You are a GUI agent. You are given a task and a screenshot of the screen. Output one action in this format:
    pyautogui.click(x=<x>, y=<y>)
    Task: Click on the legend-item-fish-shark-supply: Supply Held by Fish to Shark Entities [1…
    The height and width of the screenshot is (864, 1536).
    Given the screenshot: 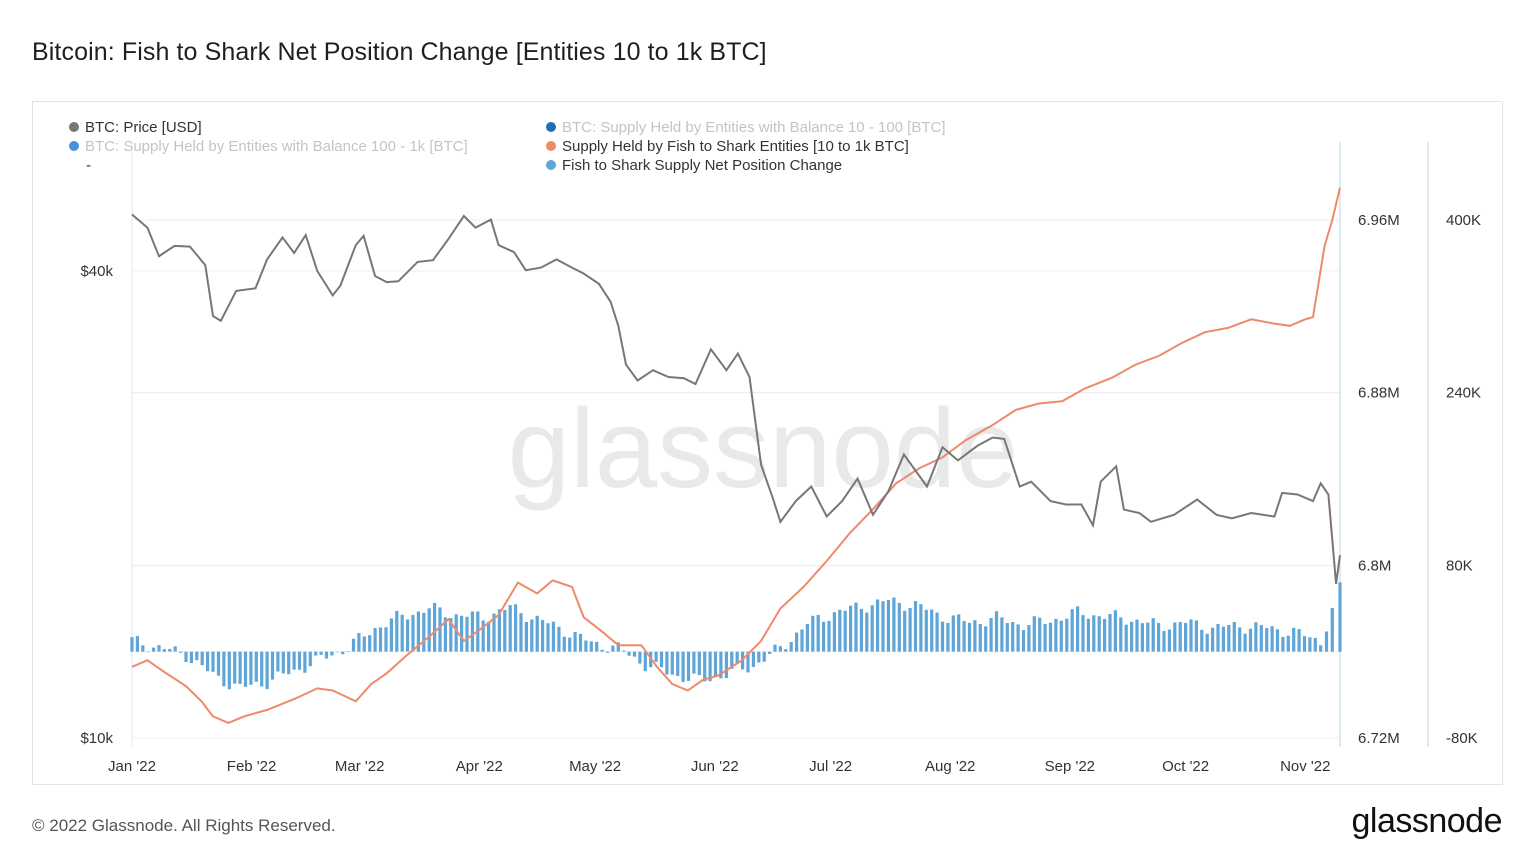 What is the action you would take?
    pyautogui.click(x=727, y=146)
    